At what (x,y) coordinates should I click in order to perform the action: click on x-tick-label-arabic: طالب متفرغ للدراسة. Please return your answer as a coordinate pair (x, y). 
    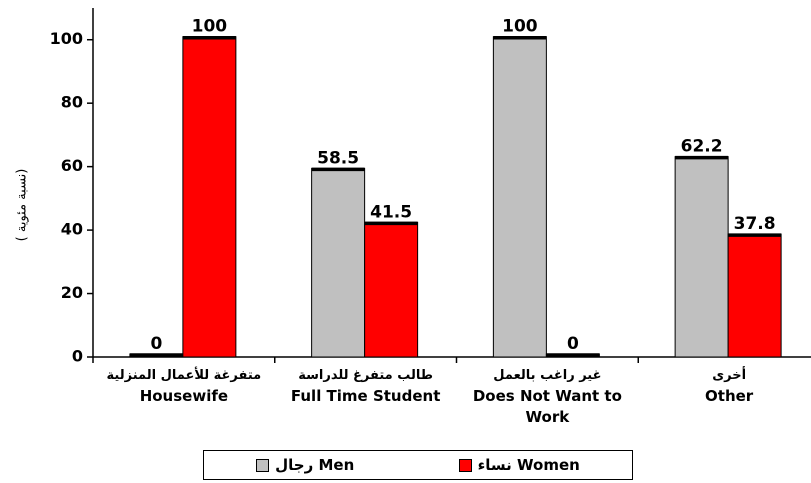
    Looking at the image, I should click on (366, 375).